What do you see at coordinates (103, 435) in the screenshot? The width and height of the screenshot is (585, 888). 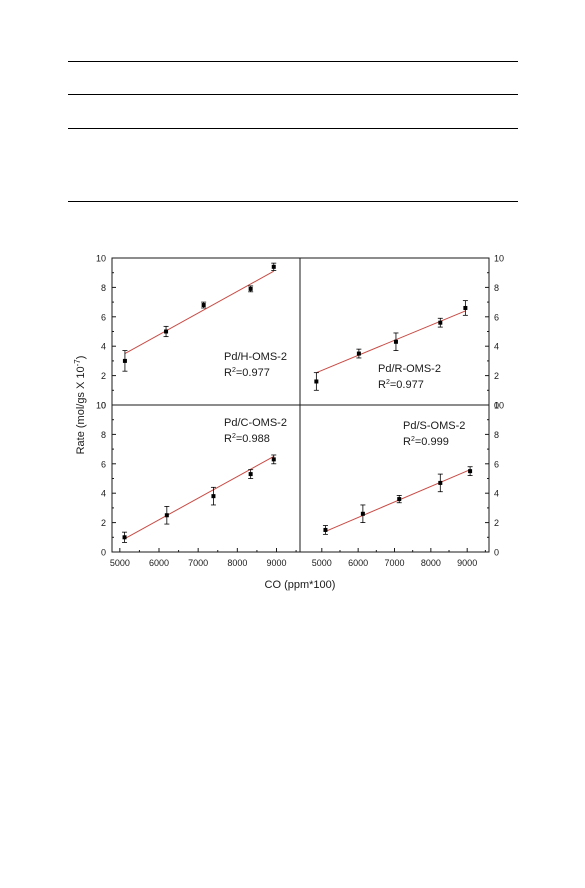 I see `panel-c-y-tick-label: 8` at bounding box center [103, 435].